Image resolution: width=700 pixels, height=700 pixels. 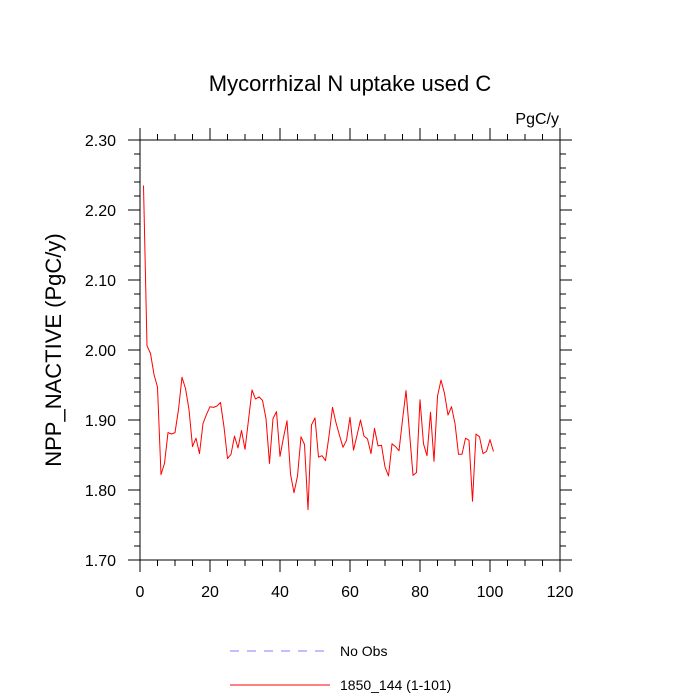 I want to click on x-tick-label: 40, so click(x=280, y=592).